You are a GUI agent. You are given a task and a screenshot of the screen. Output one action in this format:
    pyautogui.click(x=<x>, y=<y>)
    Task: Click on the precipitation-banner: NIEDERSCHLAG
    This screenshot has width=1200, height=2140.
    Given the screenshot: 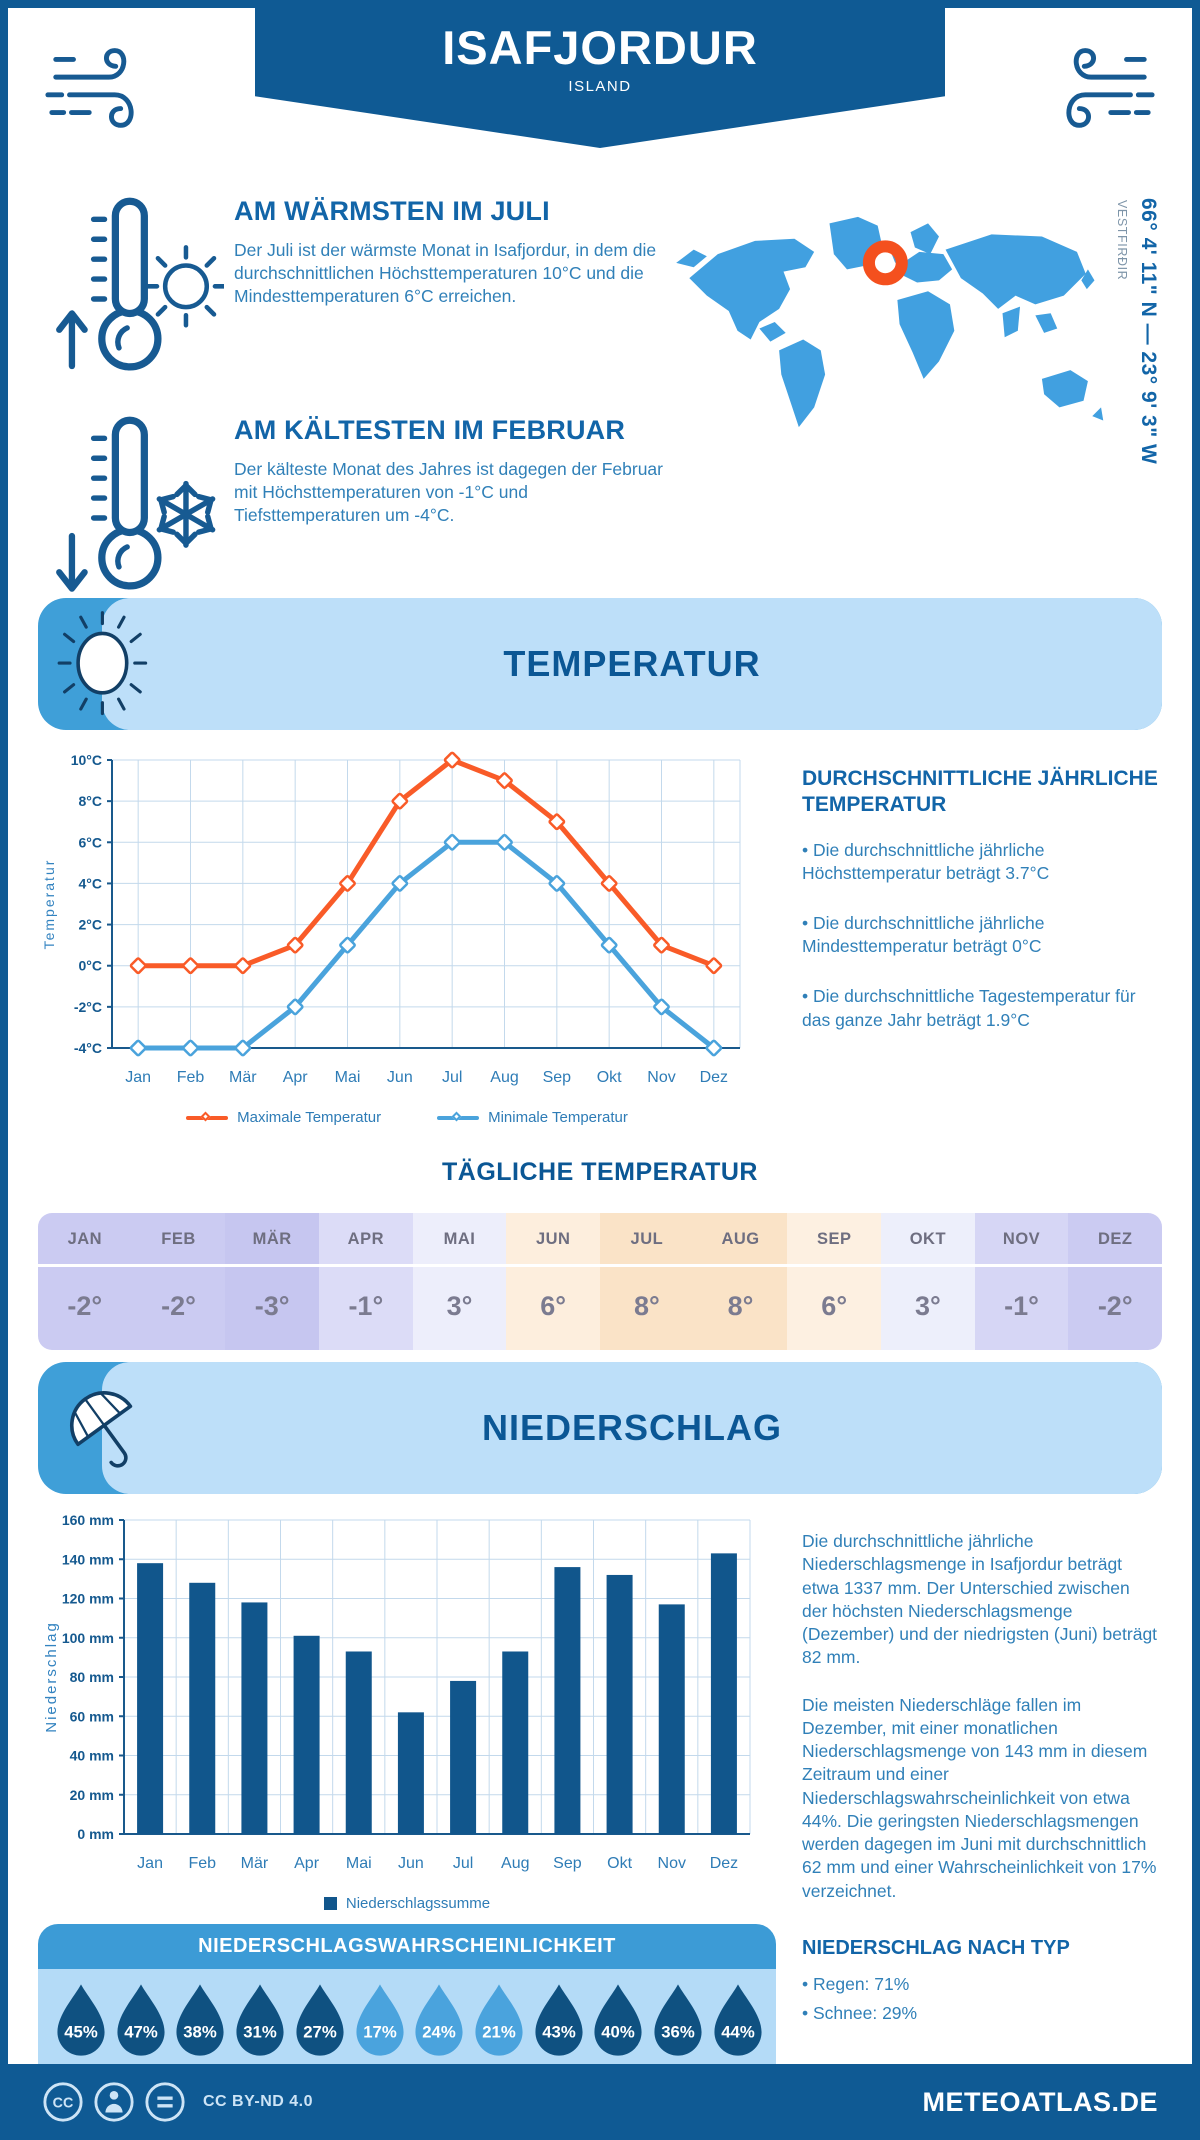 What is the action you would take?
    pyautogui.click(x=600, y=1428)
    